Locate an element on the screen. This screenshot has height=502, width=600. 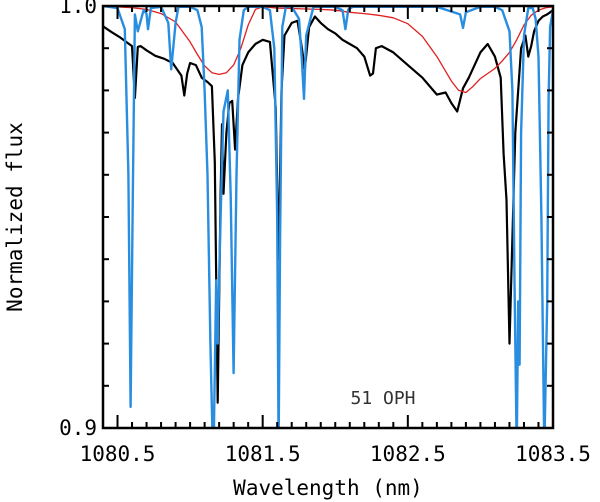
x-tick-label: 1082.5 is located at coordinates (408, 454).